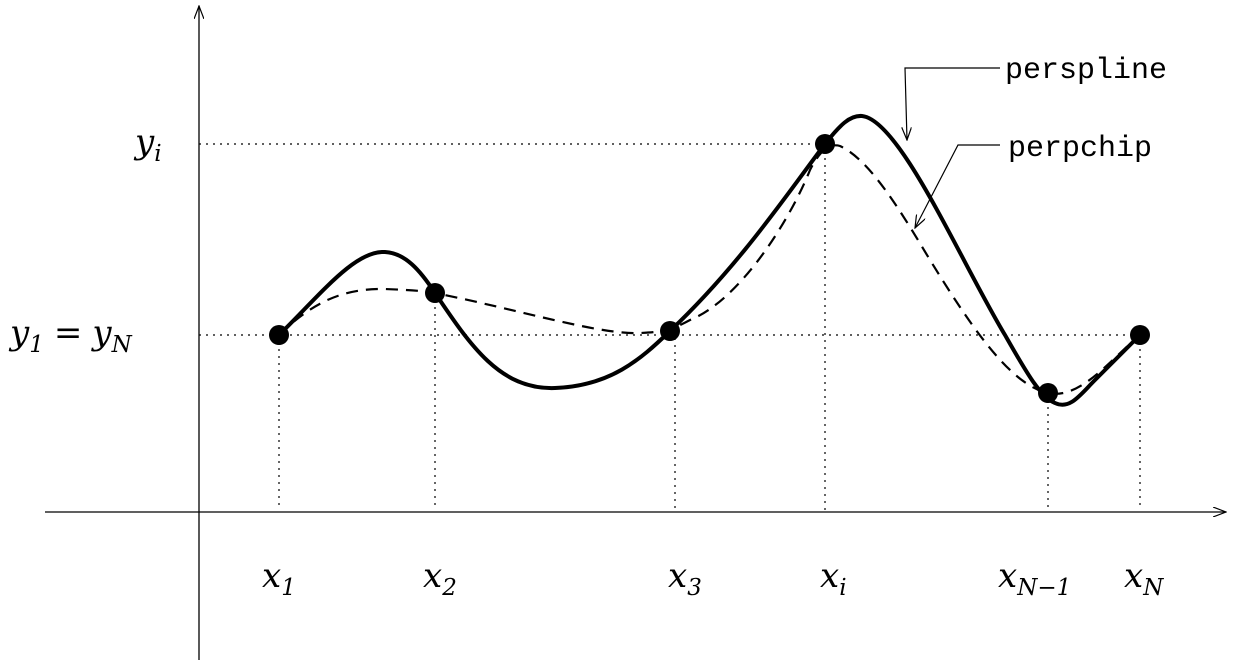  Describe the element at coordinates (449, 588) in the screenshot. I see `label-part: 2` at that location.